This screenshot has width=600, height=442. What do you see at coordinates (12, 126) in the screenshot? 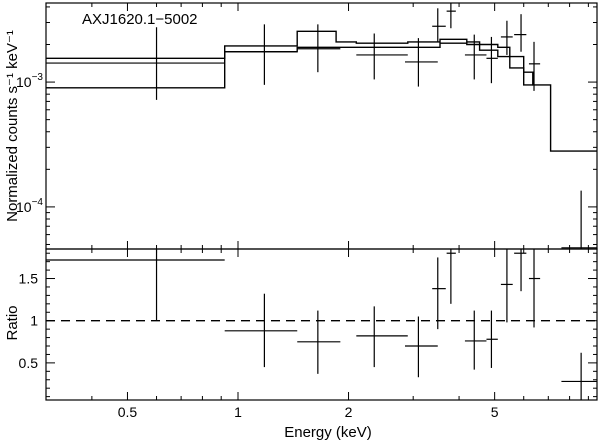
I see `spectrum-y-axis-label: Normalized counts s⁻¹ keV⁻¹` at bounding box center [12, 126].